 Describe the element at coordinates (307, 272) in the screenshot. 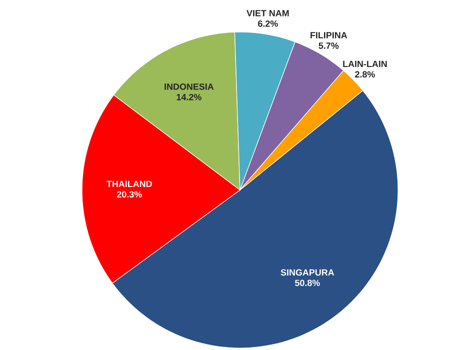

I see `slice-label: SINGAPURA` at that location.